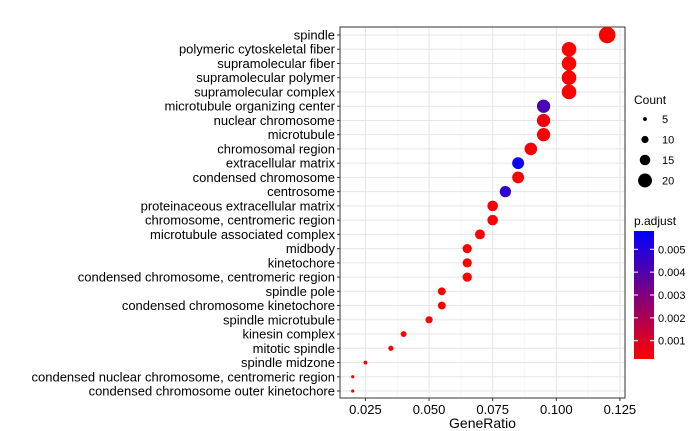 This screenshot has height=431, width=700. I want to click on y-tick-label: nuclear chromosome, so click(274, 120).